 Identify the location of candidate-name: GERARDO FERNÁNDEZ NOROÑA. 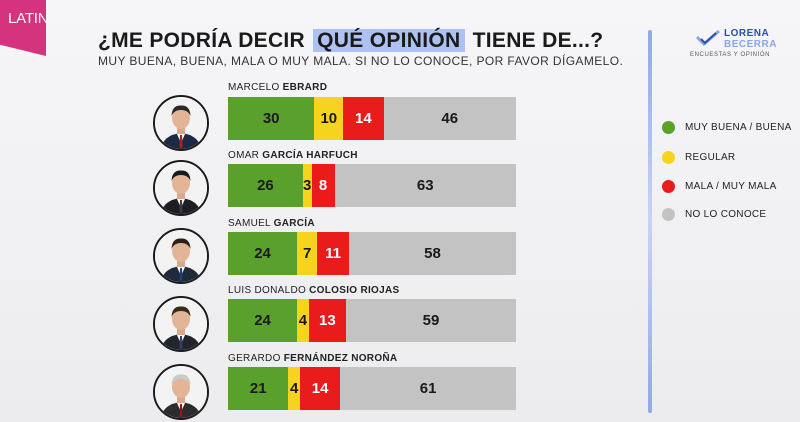
(312, 358).